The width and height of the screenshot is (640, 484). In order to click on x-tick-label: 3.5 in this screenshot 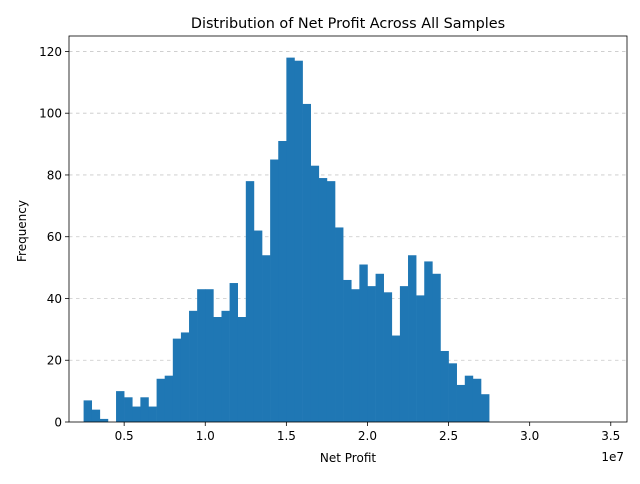, I will do `click(610, 436)`.